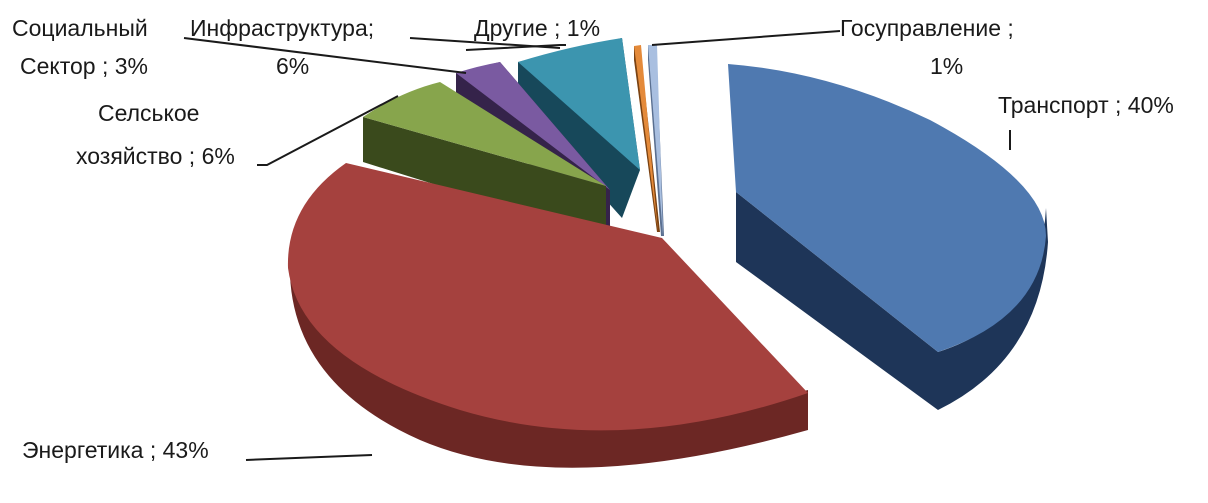  What do you see at coordinates (485, 43) in the screenshot?
I see `leader-infrastructure` at bounding box center [485, 43].